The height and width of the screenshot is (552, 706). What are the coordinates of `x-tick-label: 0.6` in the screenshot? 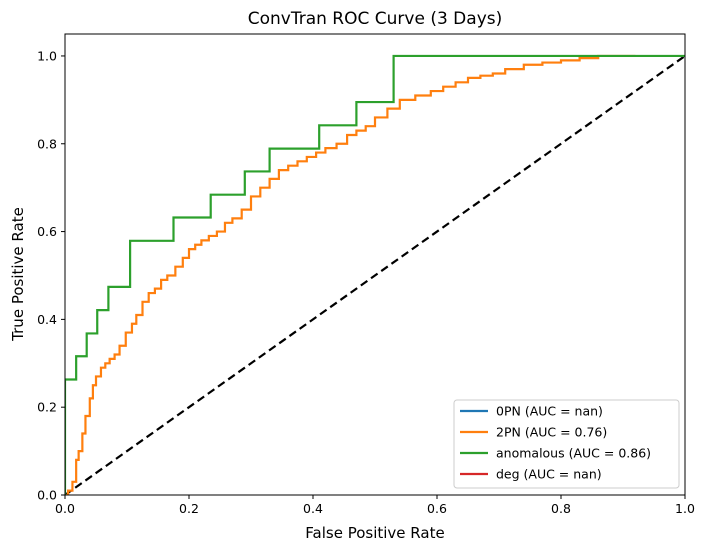 It's located at (437, 508).